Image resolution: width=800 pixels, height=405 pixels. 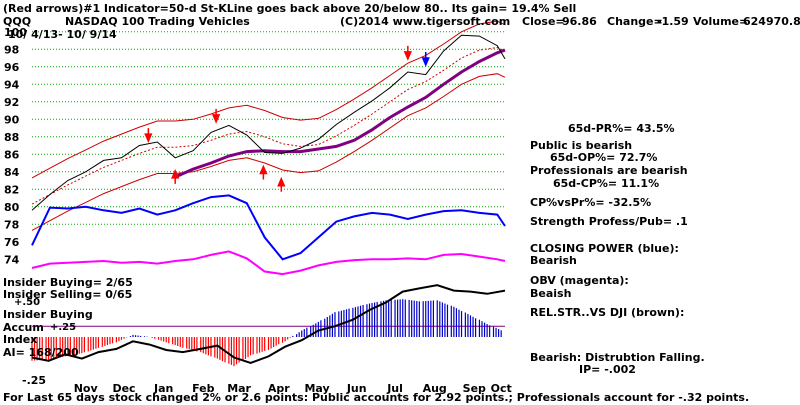 I want to click on rel-str-label: REL.STR..VS DJI (brown):, so click(x=607, y=312).